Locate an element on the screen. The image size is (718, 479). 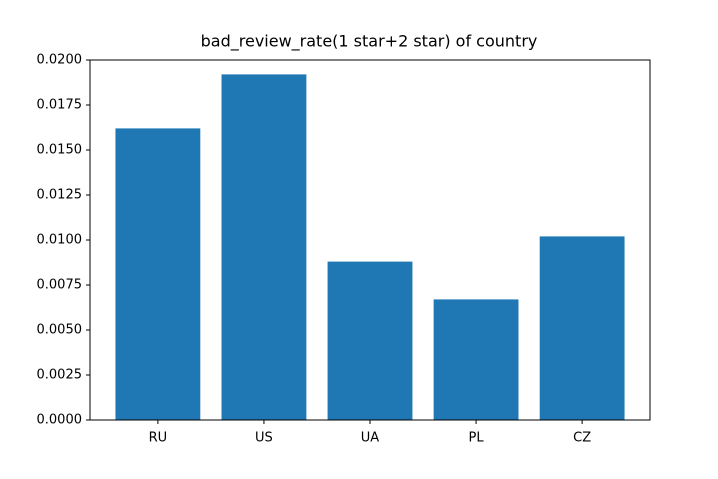
x-tick-label: CZ is located at coordinates (582, 438).